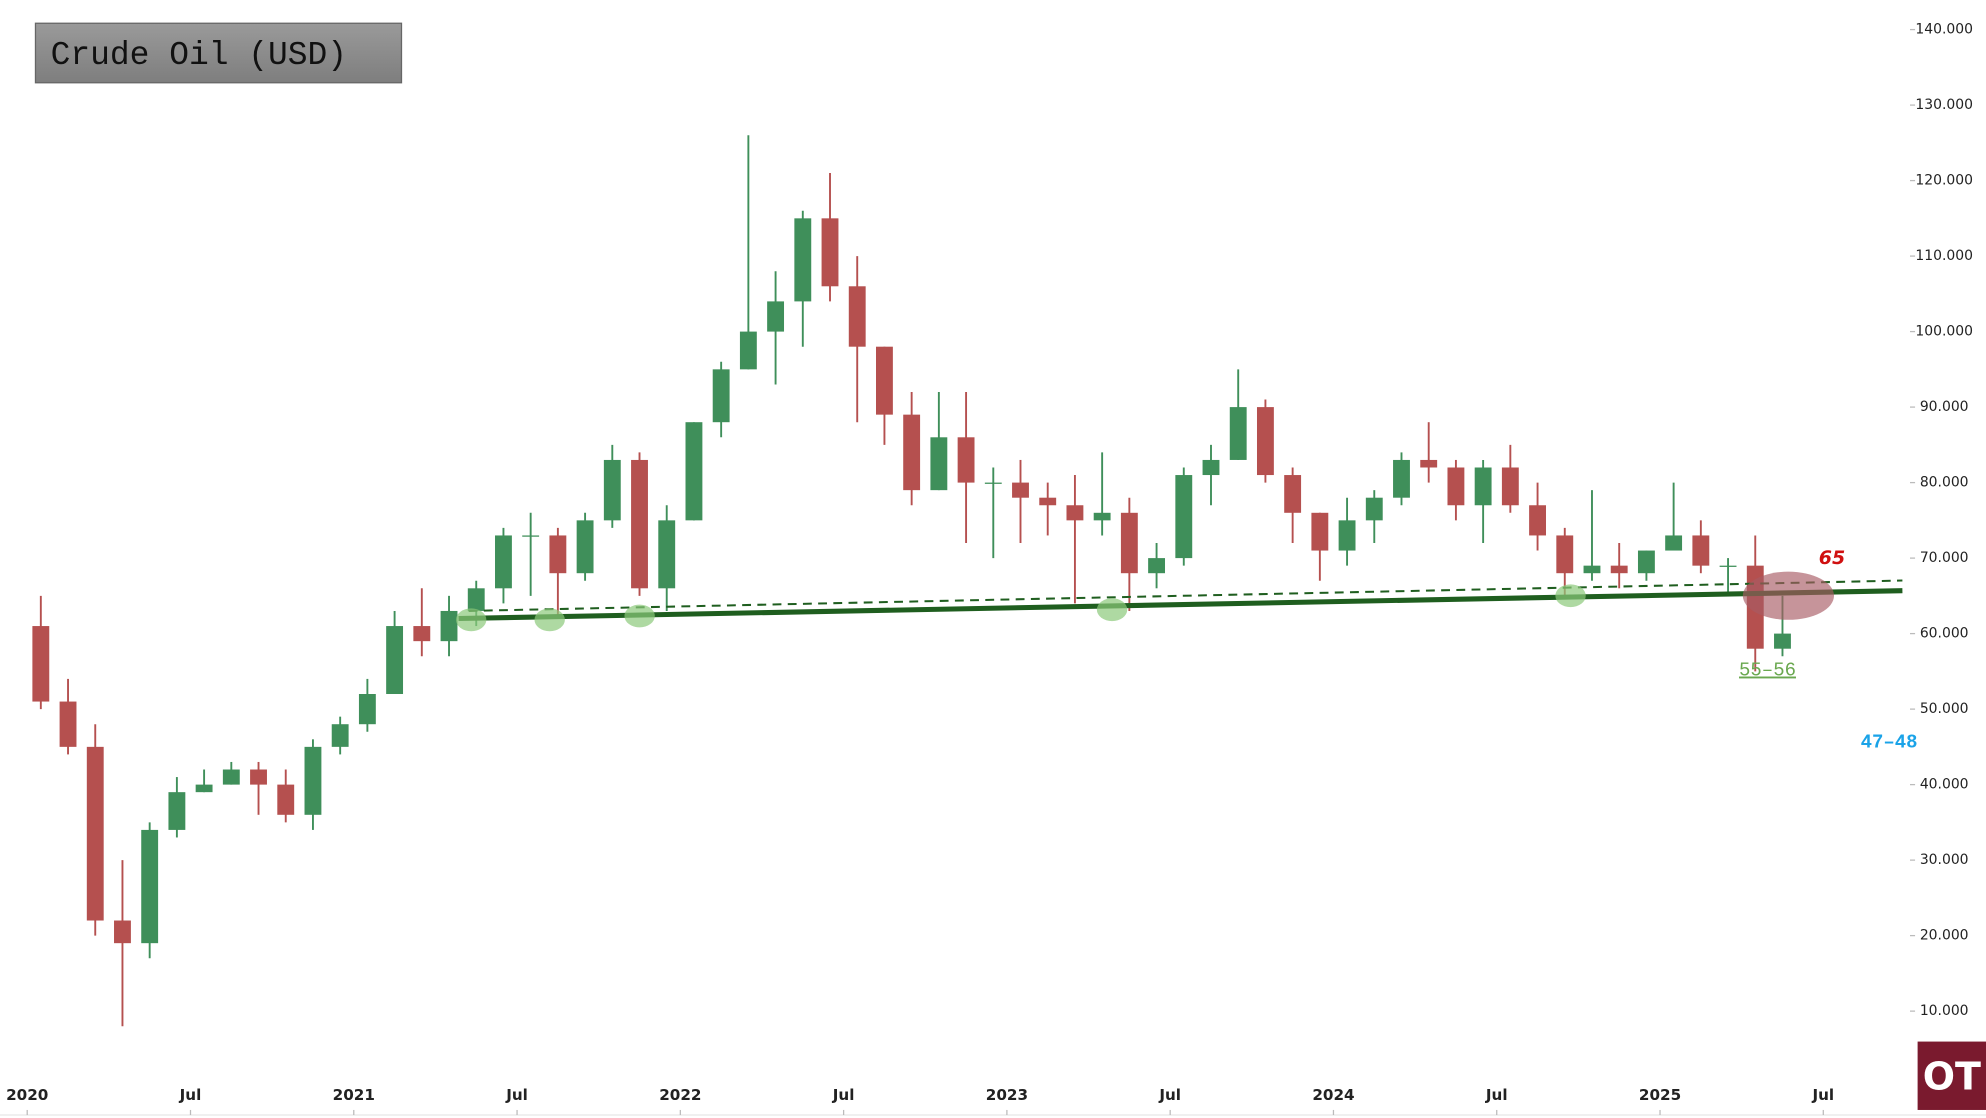 This screenshot has height=1118, width=1986. I want to click on x-tick-label: 2022, so click(680, 1095).